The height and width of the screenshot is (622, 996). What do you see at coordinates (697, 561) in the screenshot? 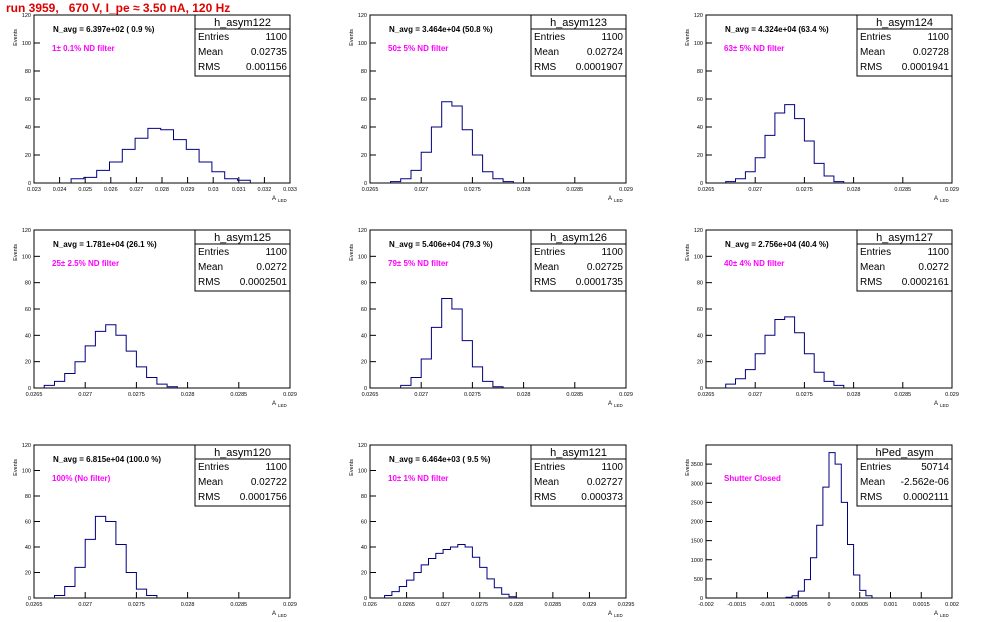
I see `y-tick-label: 1000` at bounding box center [697, 561].